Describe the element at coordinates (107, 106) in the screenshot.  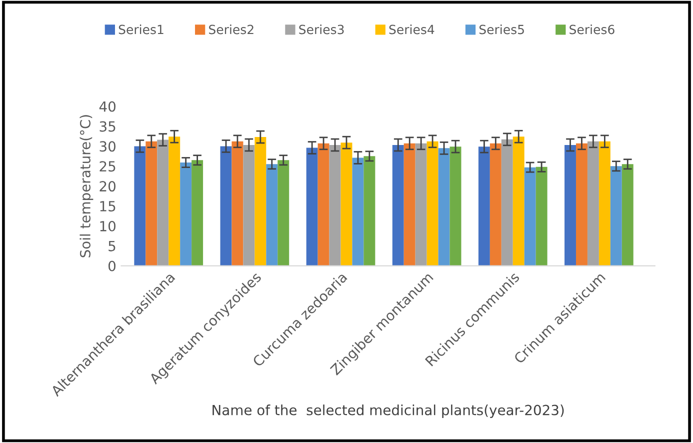
I see `y-tick-label: 40` at that location.